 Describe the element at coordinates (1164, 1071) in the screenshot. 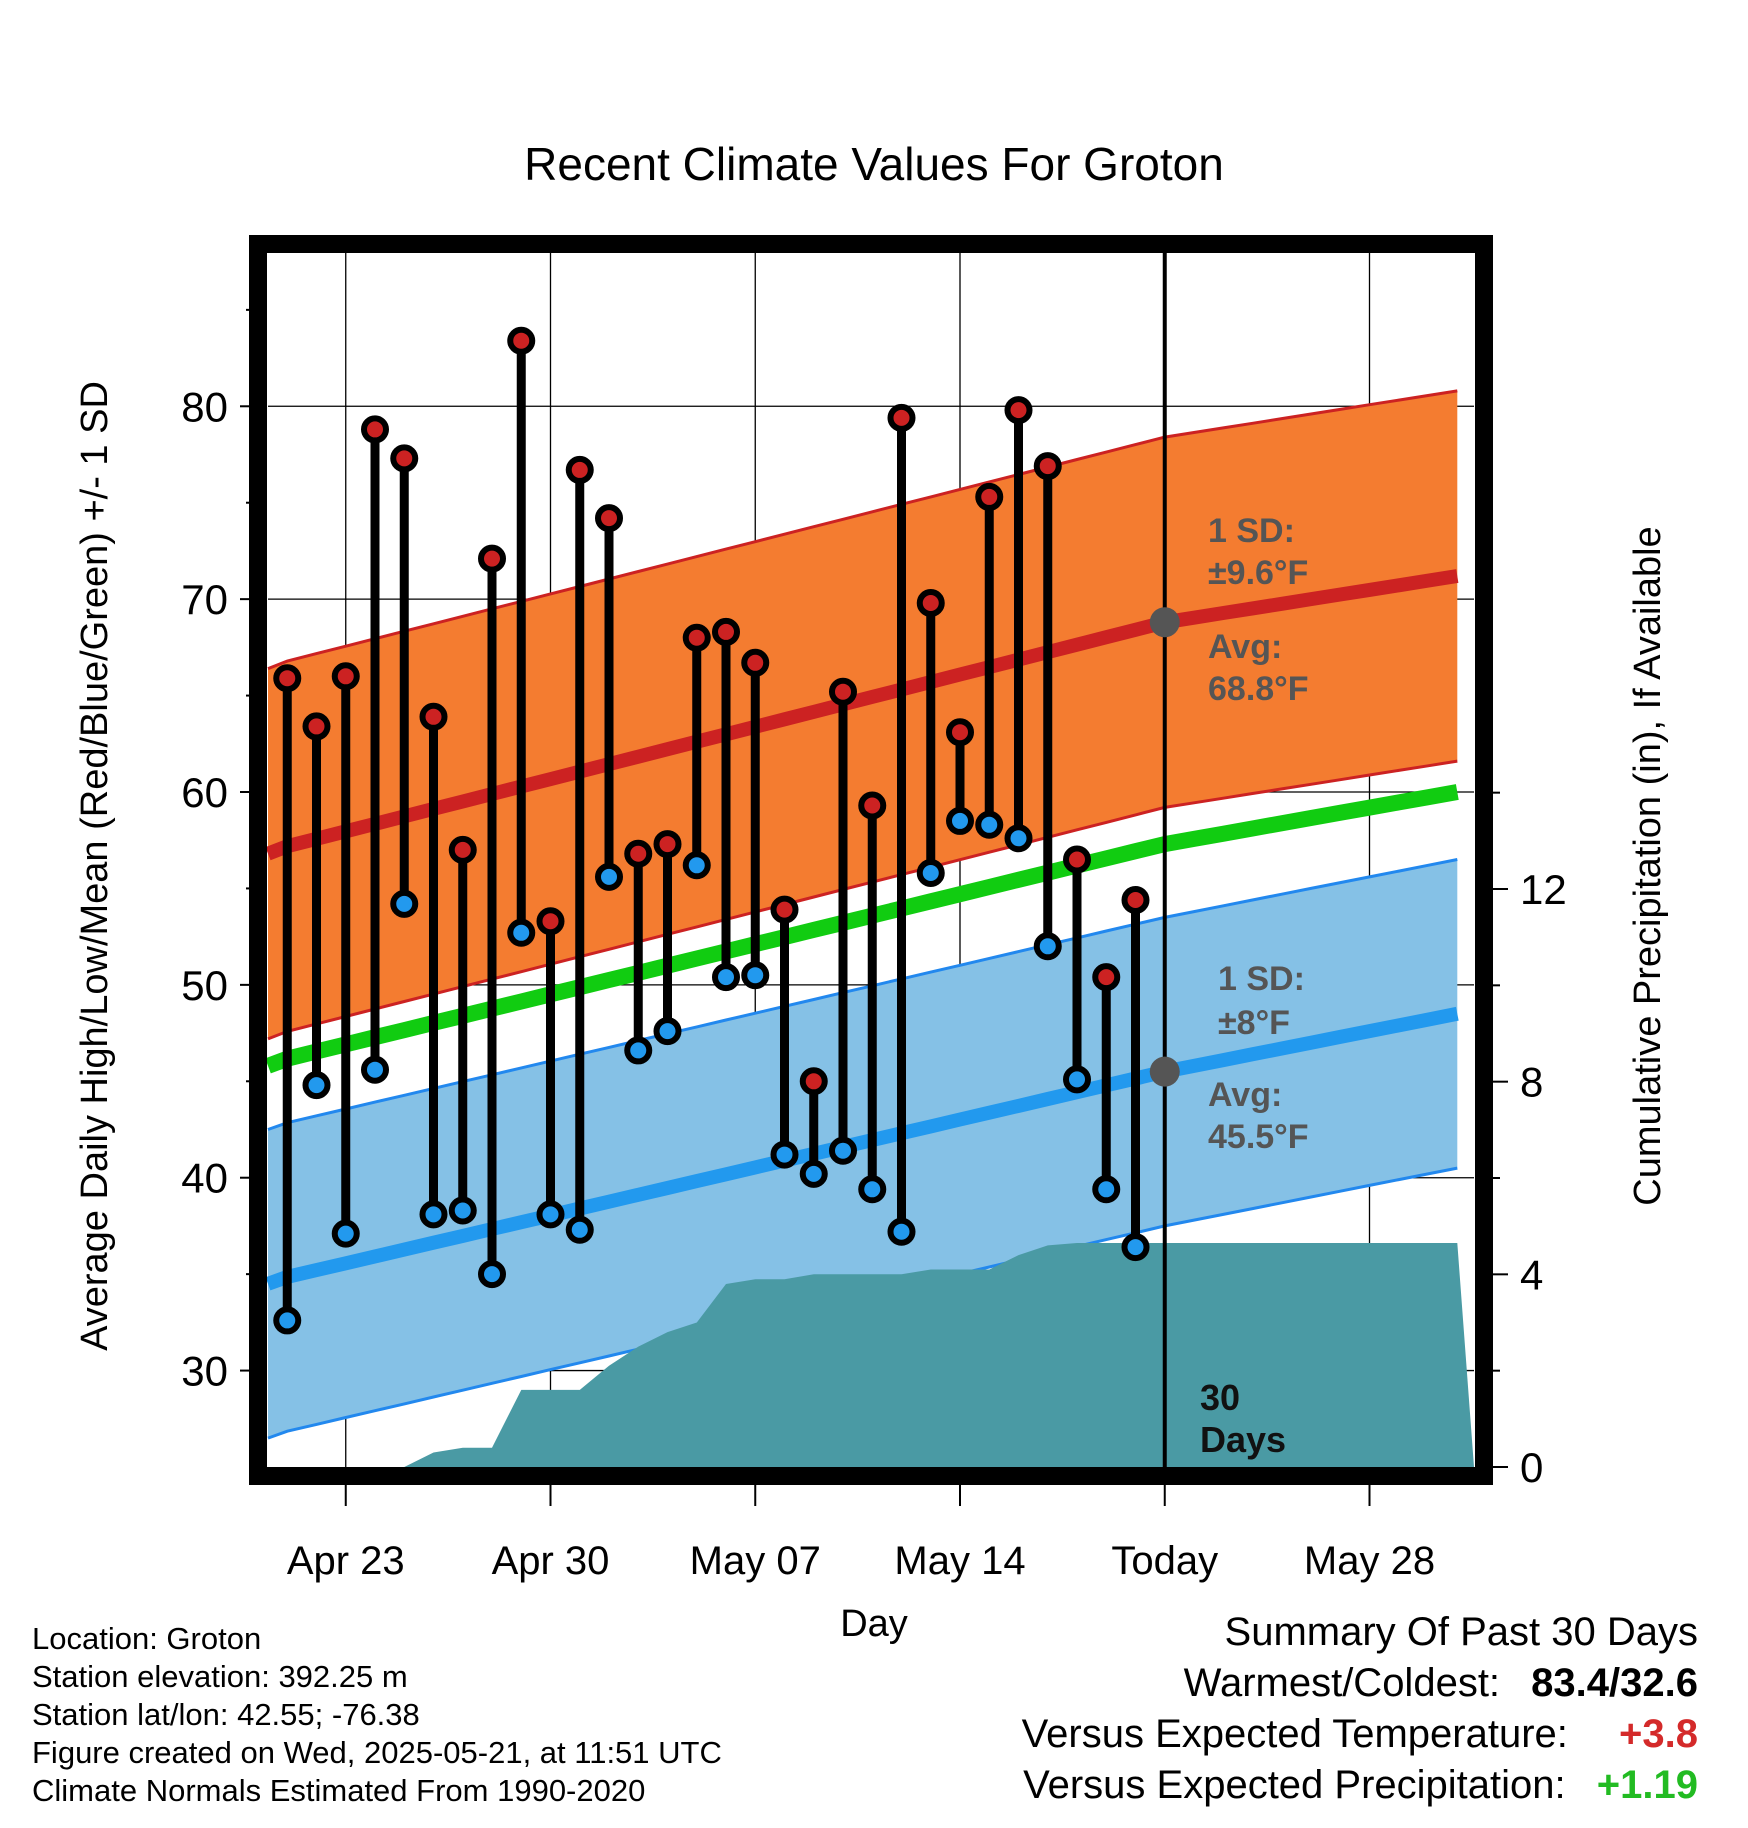

I see `today-low-avg-marker` at that location.